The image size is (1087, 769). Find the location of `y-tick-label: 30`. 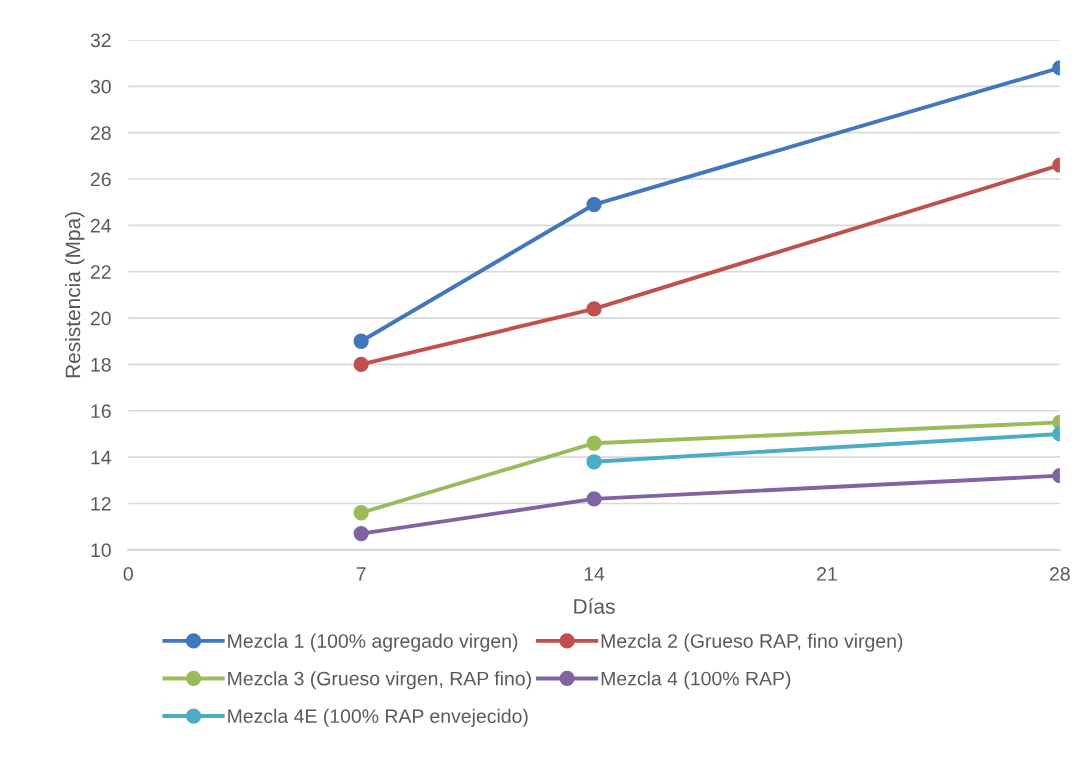

y-tick-label: 30 is located at coordinates (100, 86).